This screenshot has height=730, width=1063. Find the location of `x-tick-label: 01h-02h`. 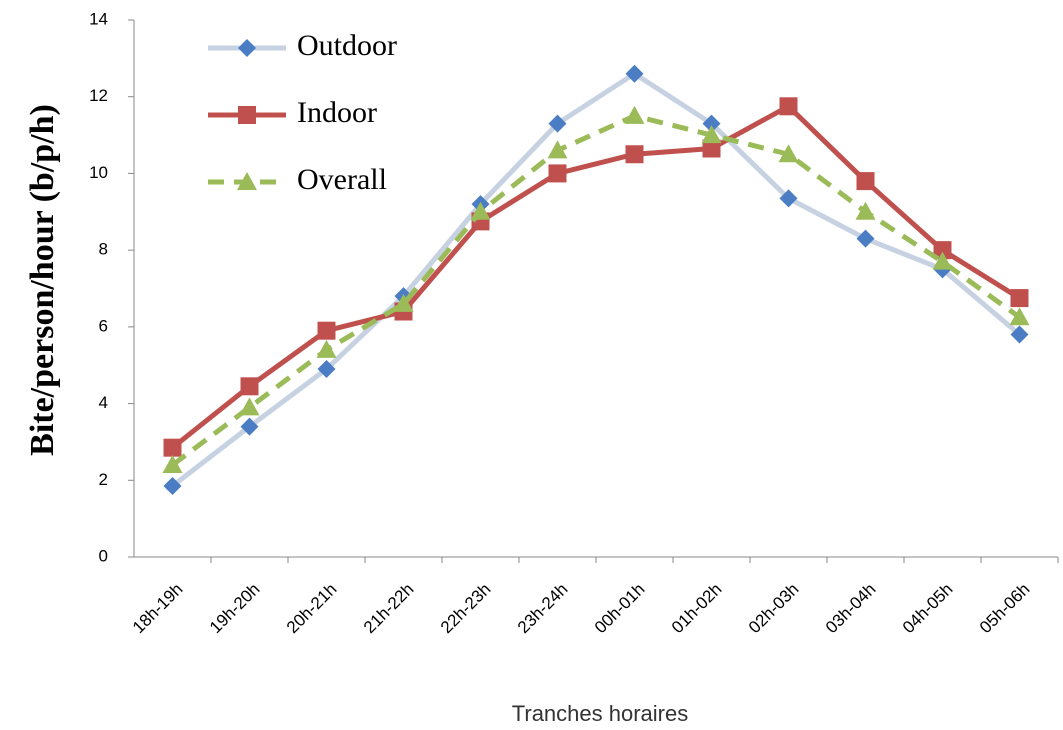

x-tick-label: 01h-02h is located at coordinates (697, 609).